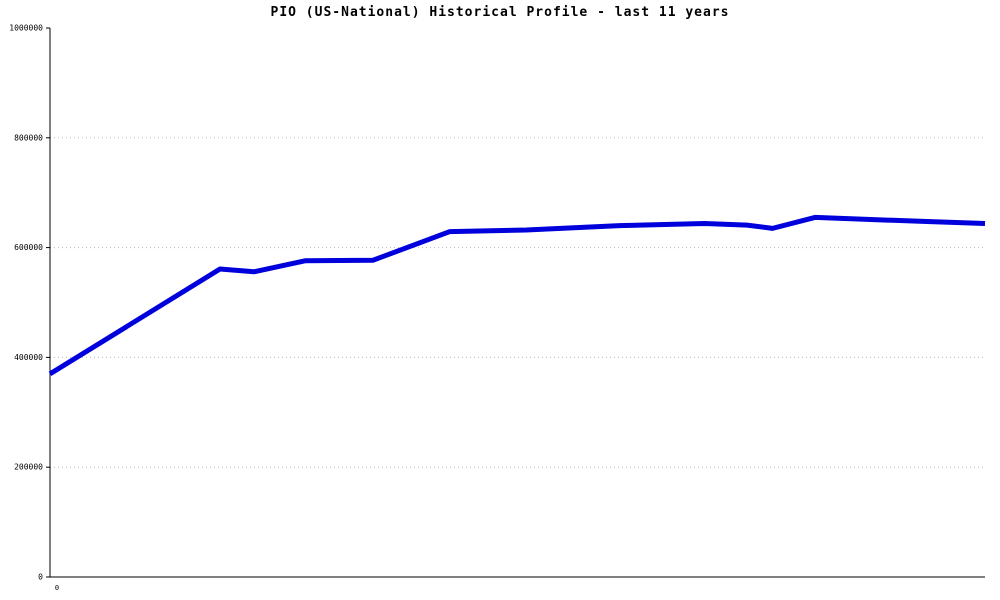  What do you see at coordinates (28, 137) in the screenshot?
I see `y-tick-label: 800000` at bounding box center [28, 137].